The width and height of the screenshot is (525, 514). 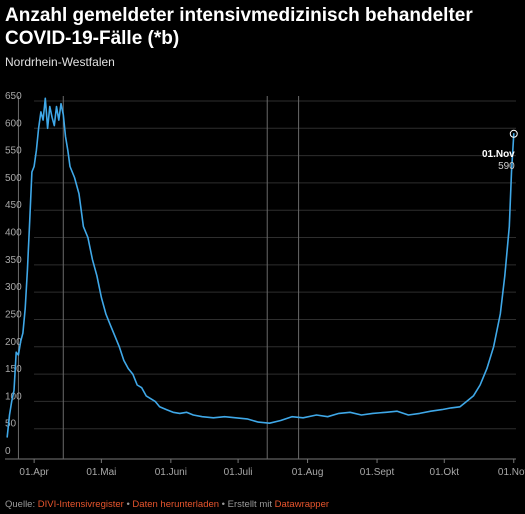 What do you see at coordinates (13, 151) in the screenshot?
I see `y-tick-label: 550` at bounding box center [13, 151].